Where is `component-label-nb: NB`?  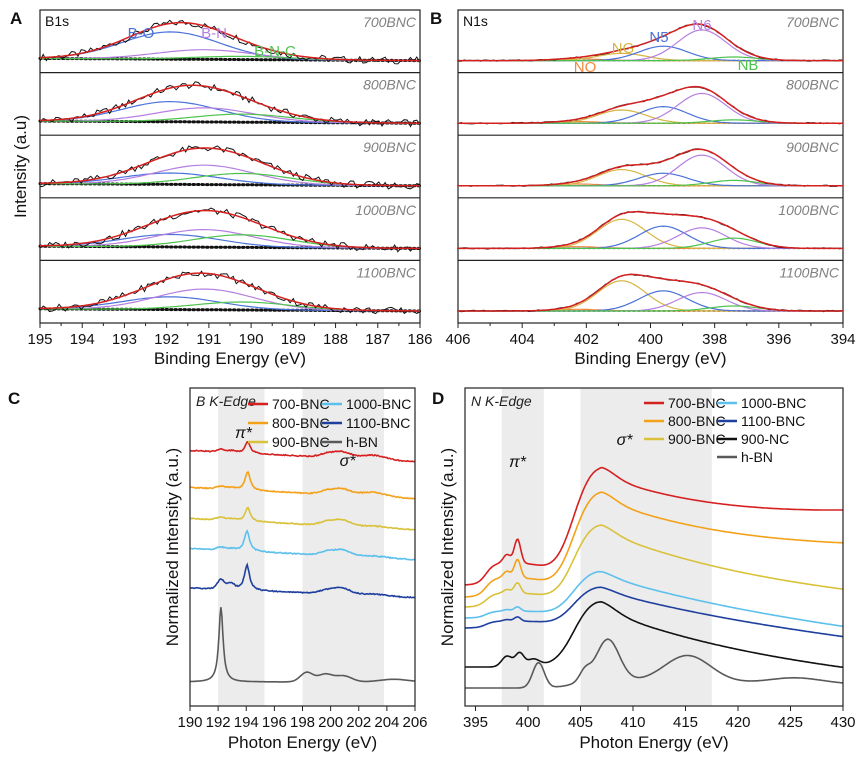
component-label-nb: NB is located at coordinates (748, 65).